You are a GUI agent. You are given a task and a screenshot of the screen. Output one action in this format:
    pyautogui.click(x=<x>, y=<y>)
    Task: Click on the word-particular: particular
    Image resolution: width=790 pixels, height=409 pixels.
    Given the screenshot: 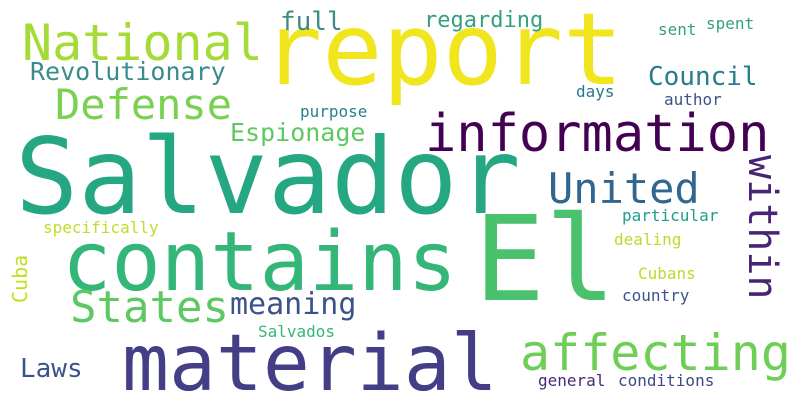 What is the action you would take?
    pyautogui.click(x=670, y=215)
    